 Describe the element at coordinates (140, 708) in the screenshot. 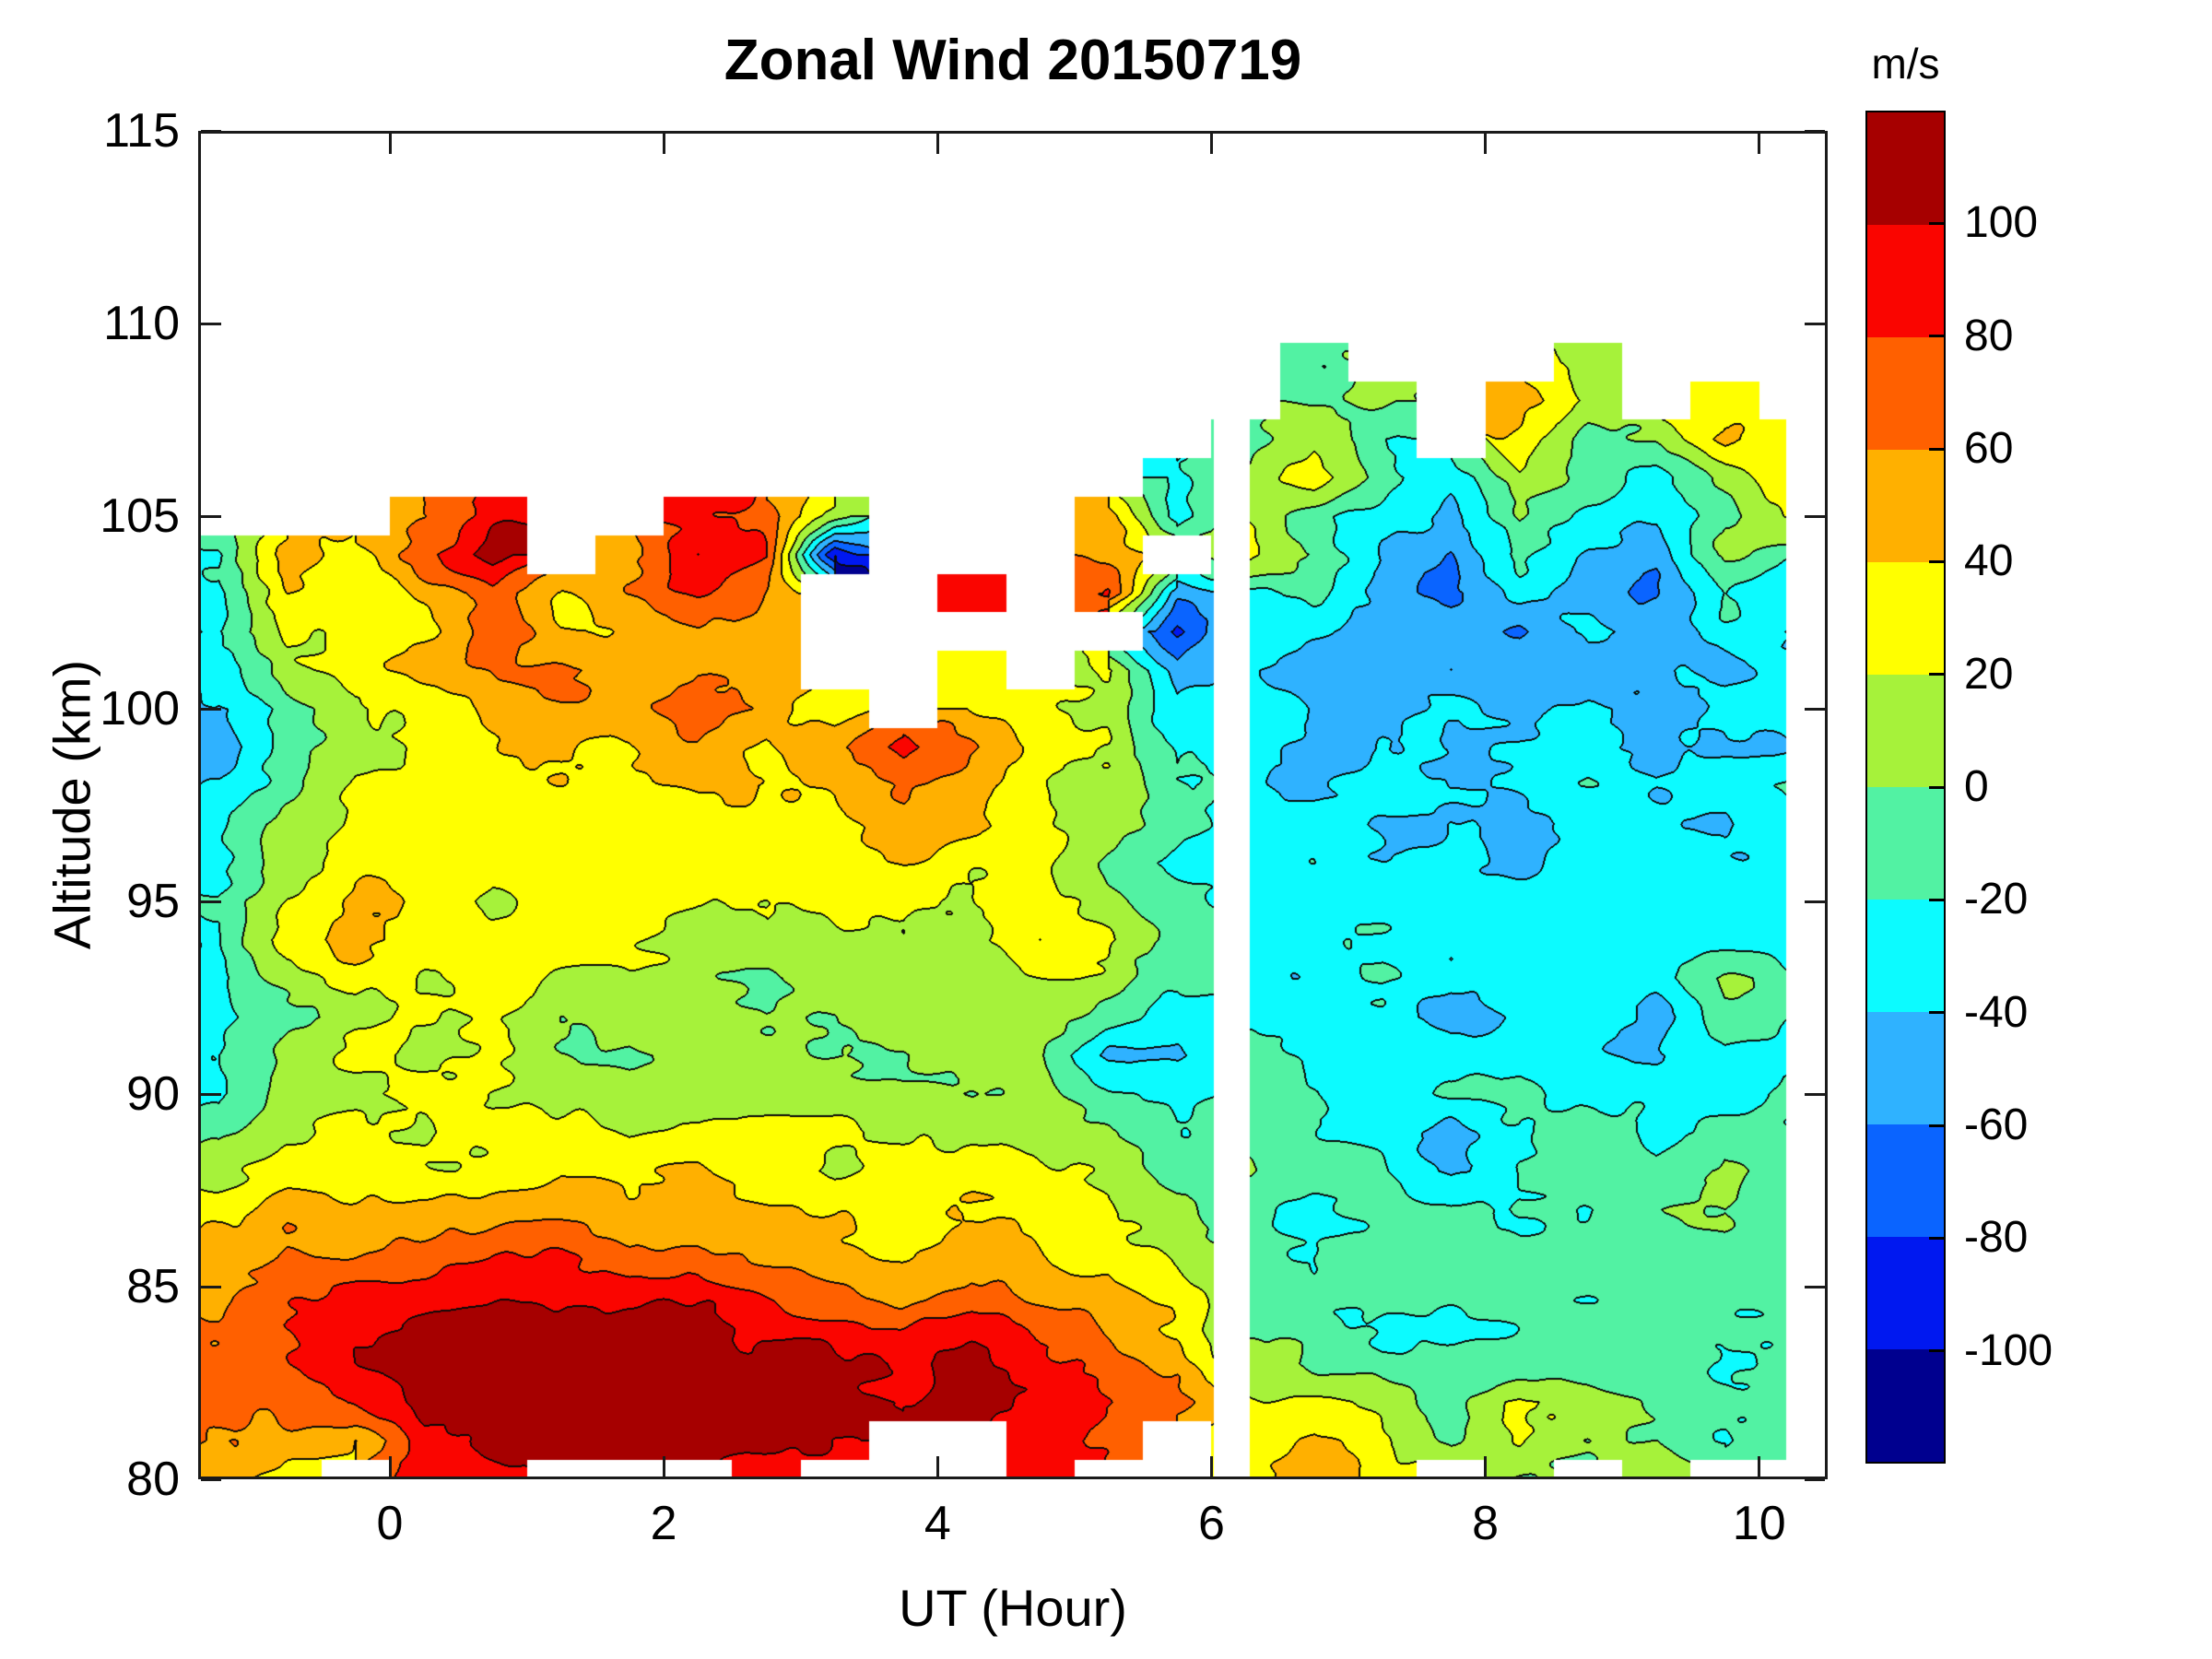

I see `y-tick-label: 100` at that location.